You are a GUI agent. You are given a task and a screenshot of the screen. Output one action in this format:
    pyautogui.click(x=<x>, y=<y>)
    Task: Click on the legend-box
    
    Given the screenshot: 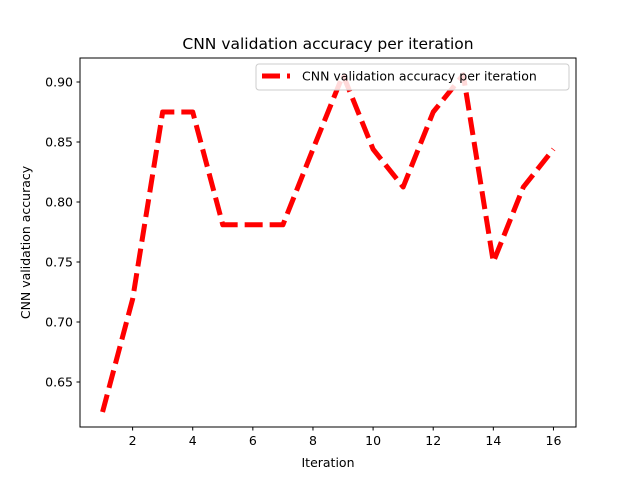 What is the action you would take?
    pyautogui.click(x=412, y=77)
    